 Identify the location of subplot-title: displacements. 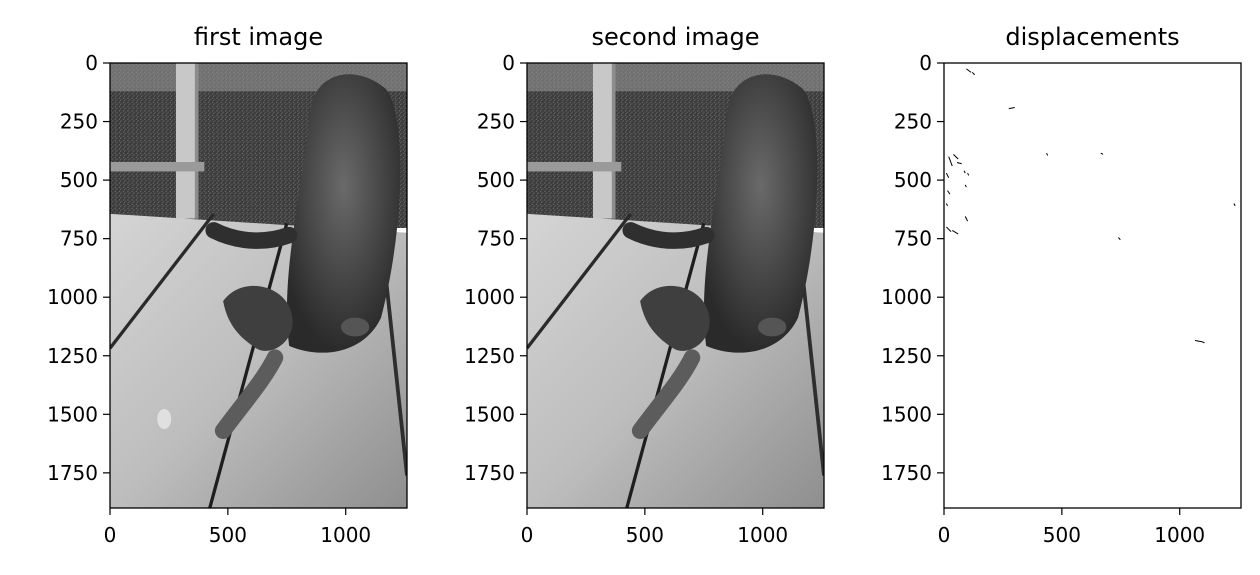
(1092, 37).